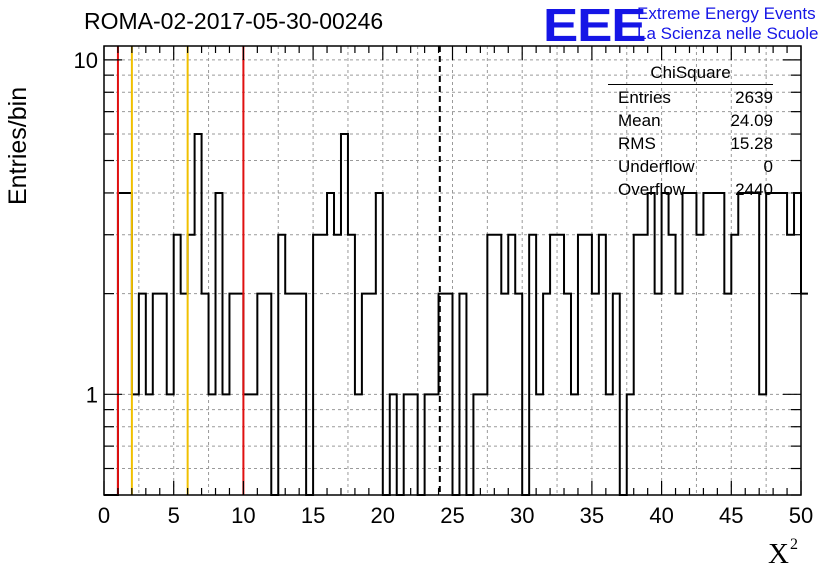 Image resolution: width=836 pixels, height=572 pixels. I want to click on eee-logo: EEE, so click(595, 25).